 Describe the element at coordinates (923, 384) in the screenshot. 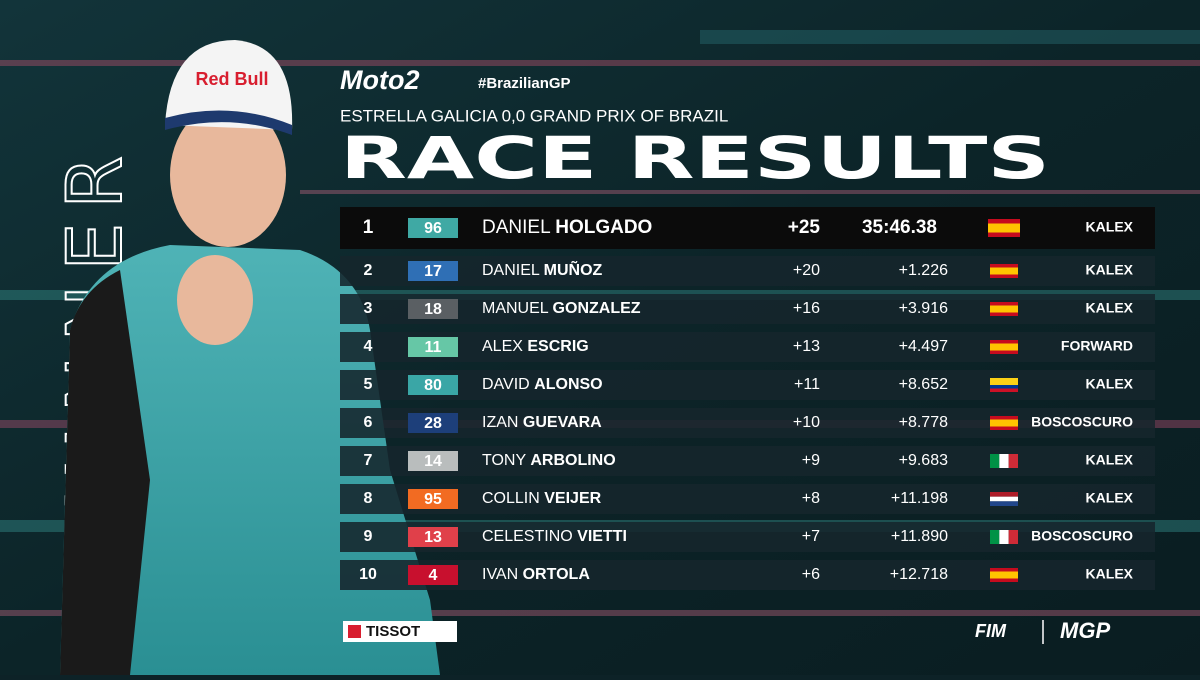

I see `time: +8.652` at that location.